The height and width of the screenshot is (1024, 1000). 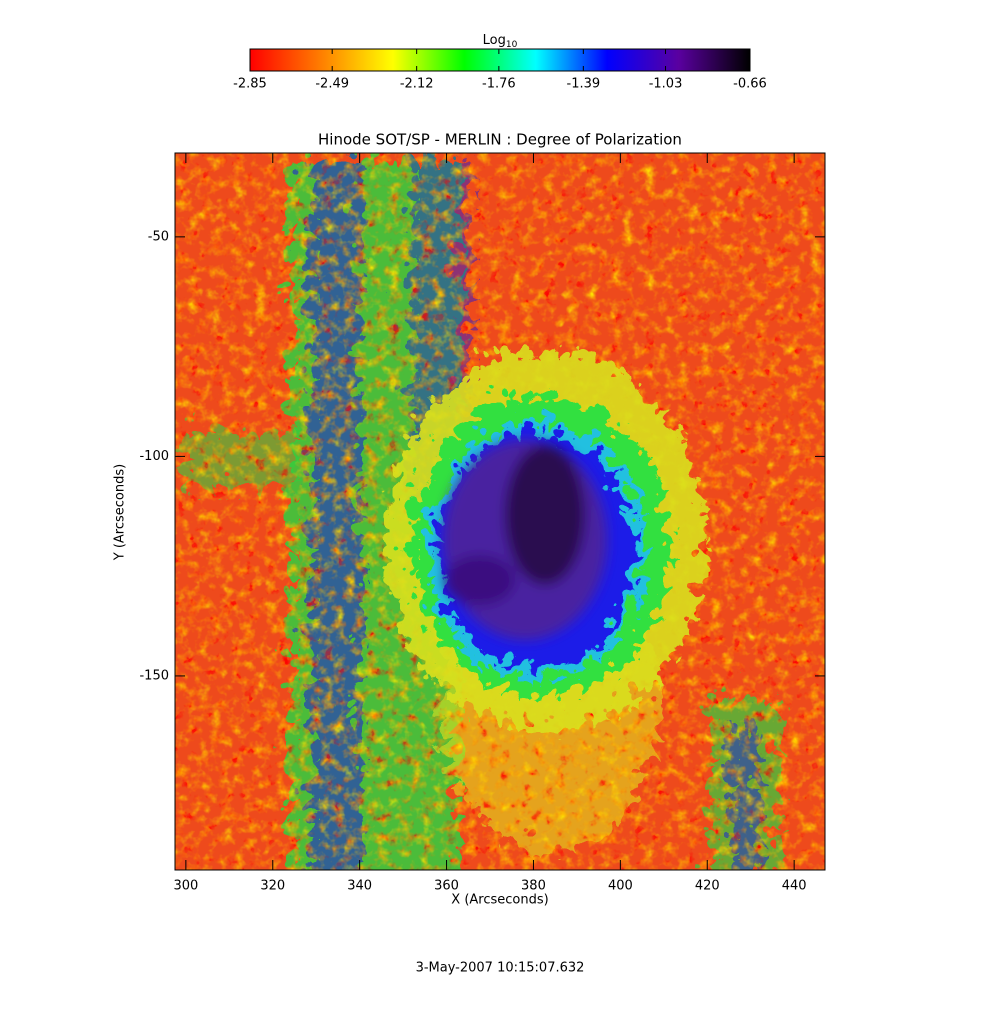 What do you see at coordinates (359, 886) in the screenshot?
I see `x-tick-label: 340` at bounding box center [359, 886].